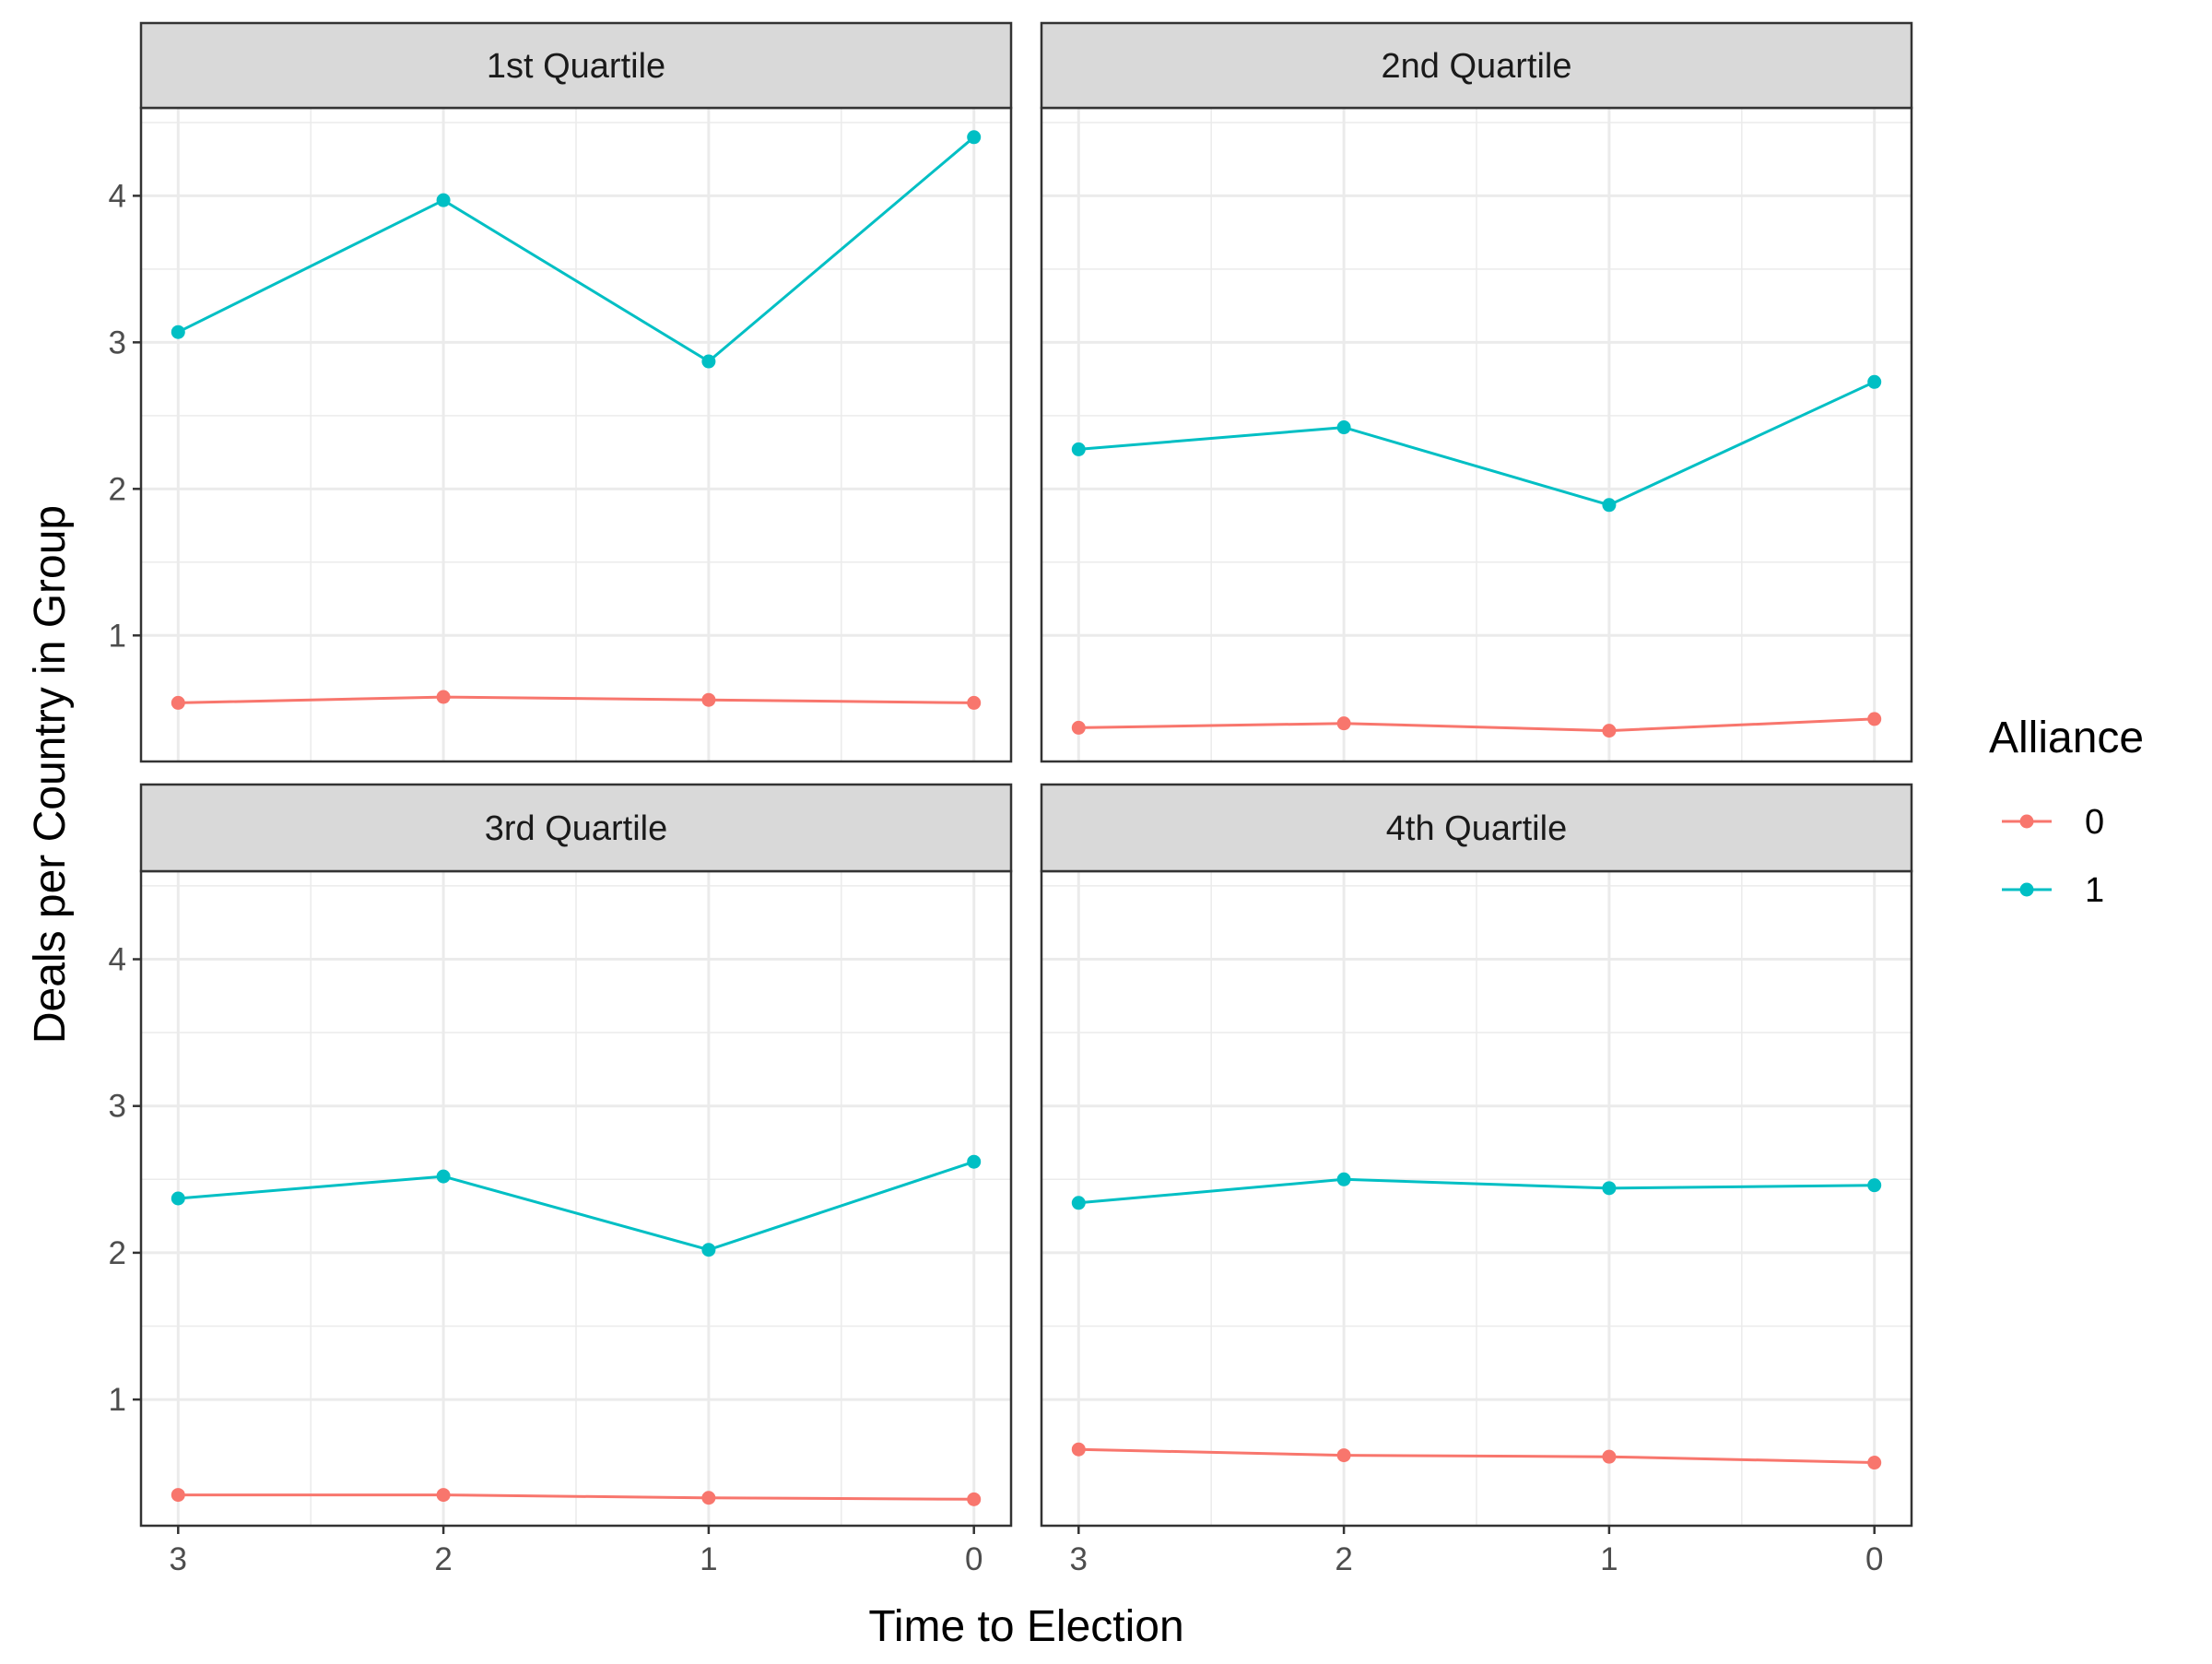 The width and height of the screenshot is (2212, 1664). I want to click on facet-strip-label: 3rd Quartile, so click(576, 828).